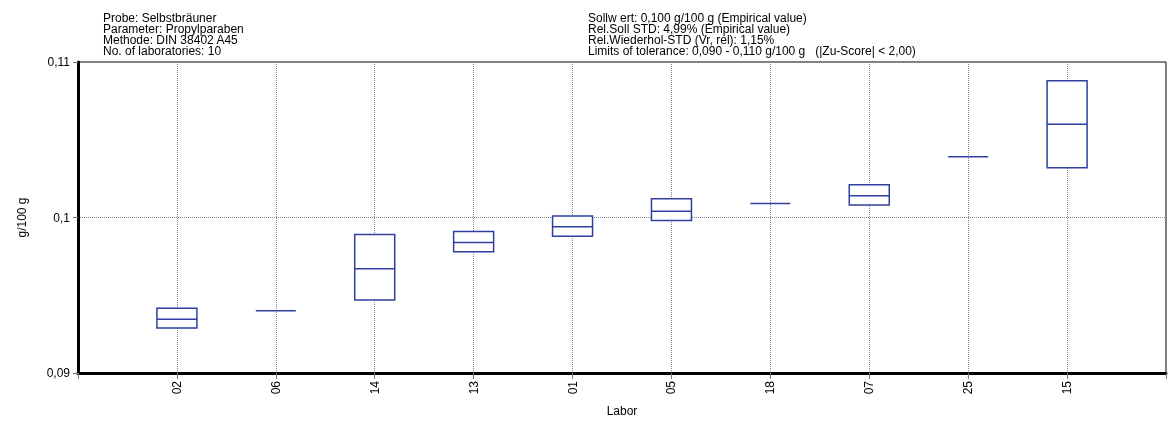 Image resolution: width=1176 pixels, height=430 pixels. What do you see at coordinates (572, 387) in the screenshot?
I see `x-tick-label: 01` at bounding box center [572, 387].